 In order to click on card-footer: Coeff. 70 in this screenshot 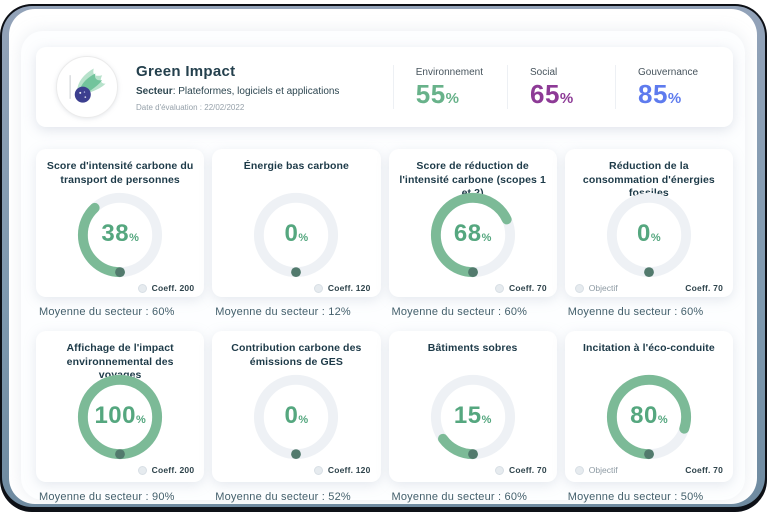, I will do `click(473, 470)`.